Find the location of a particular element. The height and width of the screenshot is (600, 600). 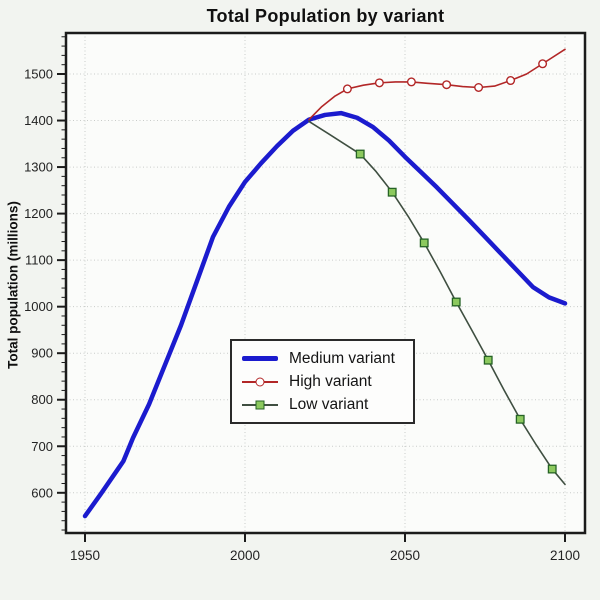

y-tick-label: 700 is located at coordinates (42, 446).